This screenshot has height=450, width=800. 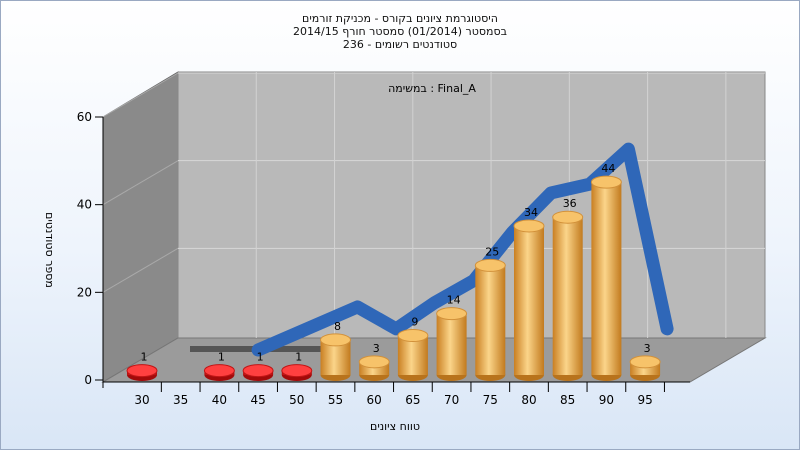 What do you see at coordinates (84, 292) in the screenshot?
I see `y-tick-label: 20` at bounding box center [84, 292].